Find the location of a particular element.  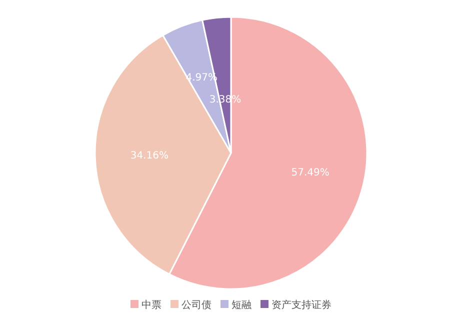

legend-label: 公司债 is located at coordinates (197, 305).